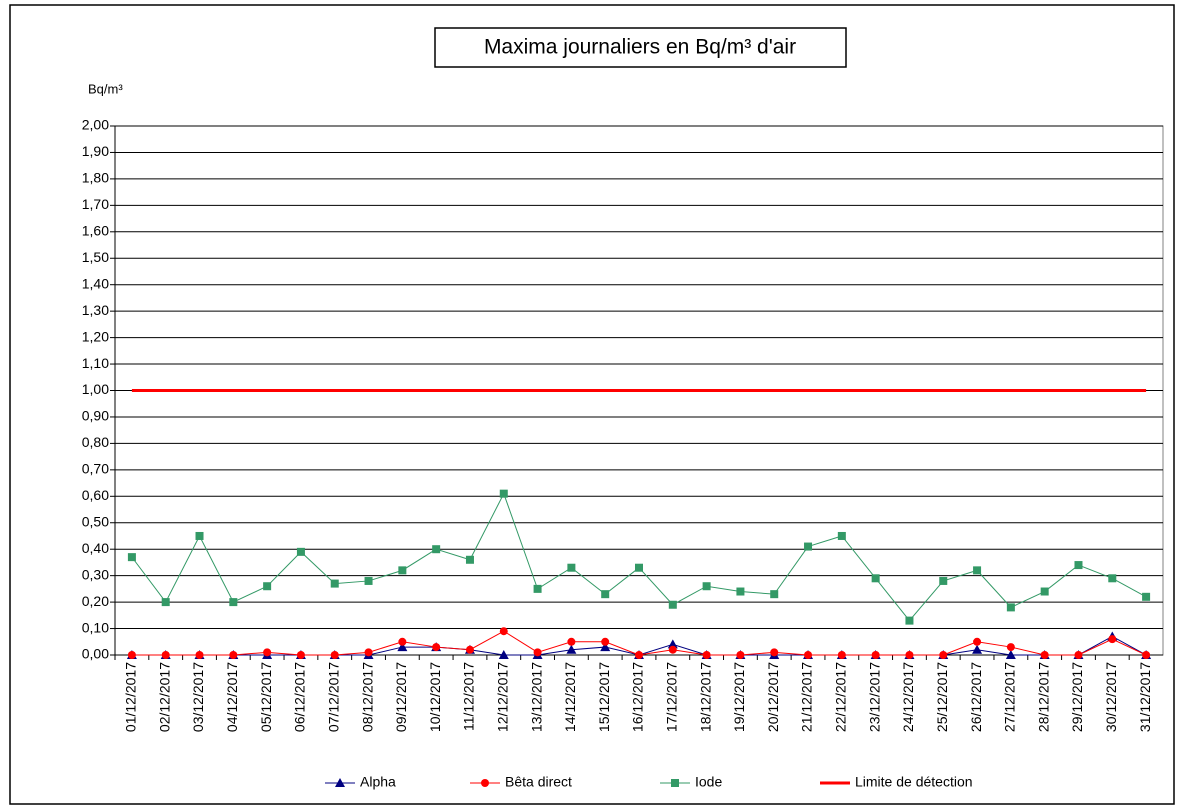 The image size is (1184, 809). Describe the element at coordinates (640, 47) in the screenshot. I see `chart-title: Maxima journaliers en Bq/m³ d'air` at that location.